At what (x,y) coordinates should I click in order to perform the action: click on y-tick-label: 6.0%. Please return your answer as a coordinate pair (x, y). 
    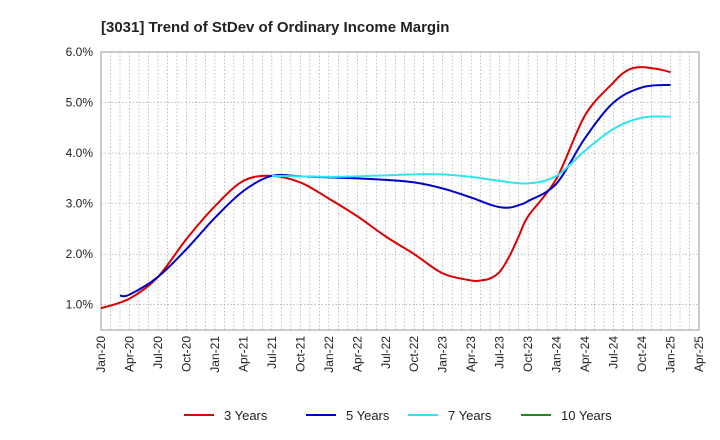
    Looking at the image, I should click on (80, 52).